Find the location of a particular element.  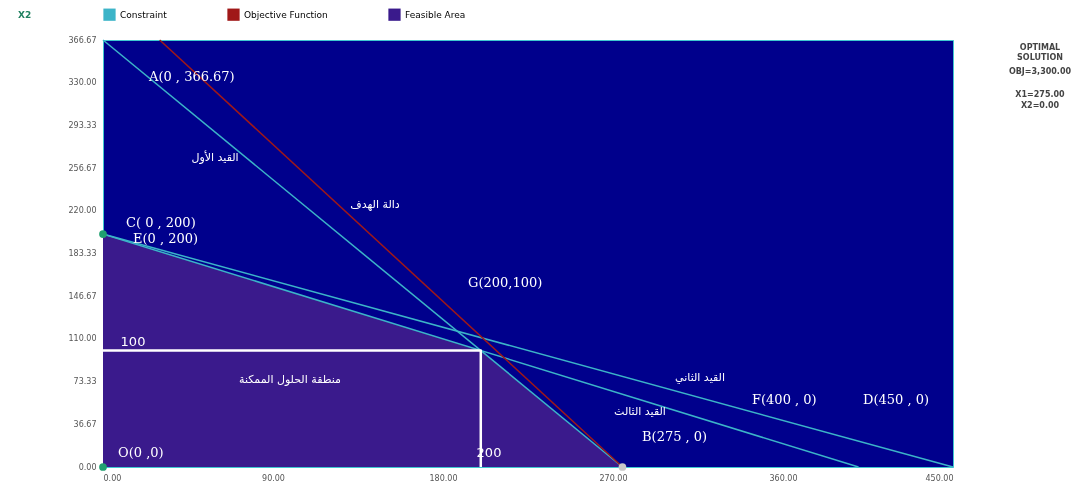

annotation: E(0 , 200) is located at coordinates (166, 238).